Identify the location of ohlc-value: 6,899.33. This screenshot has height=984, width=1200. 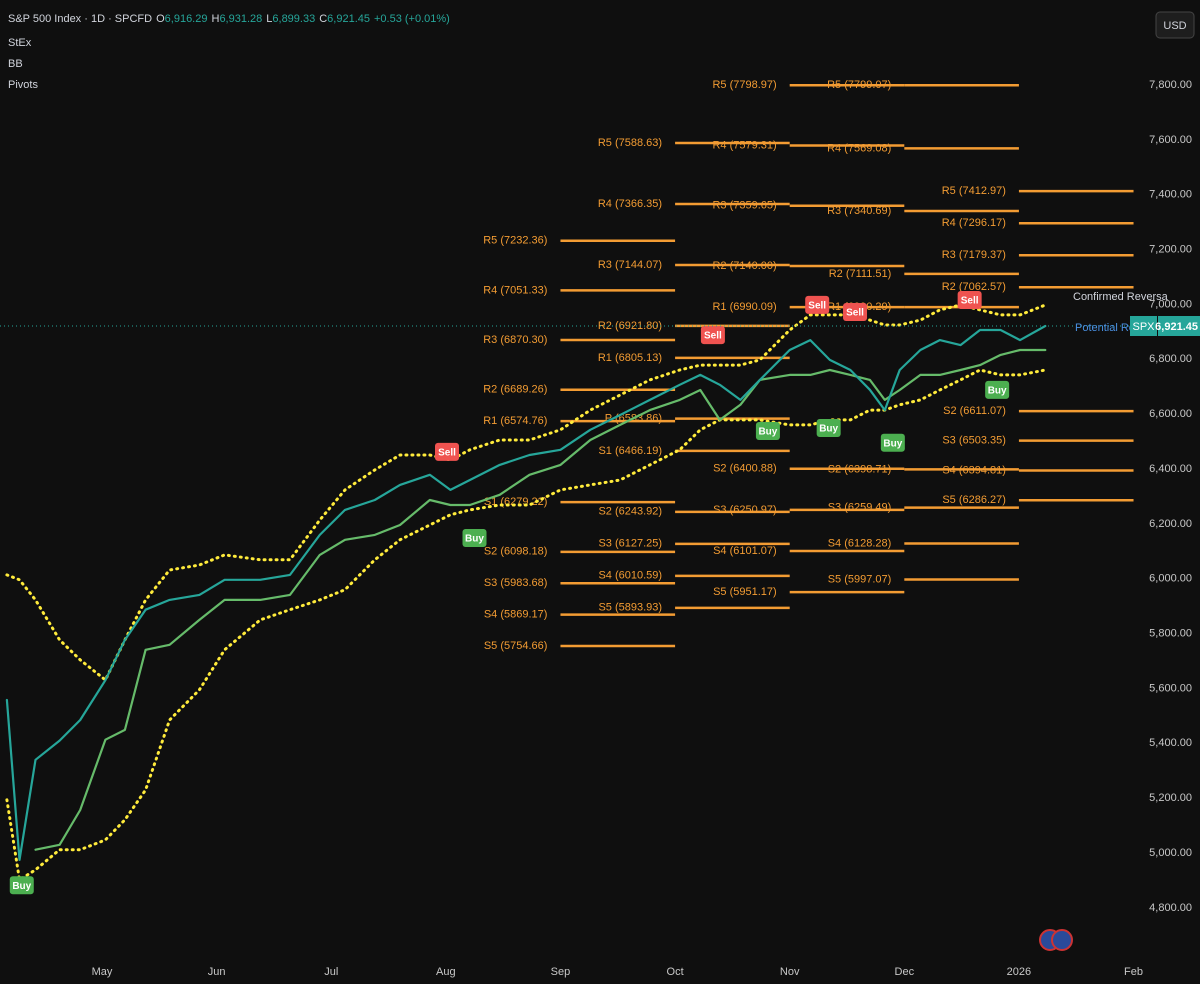
(293, 19).